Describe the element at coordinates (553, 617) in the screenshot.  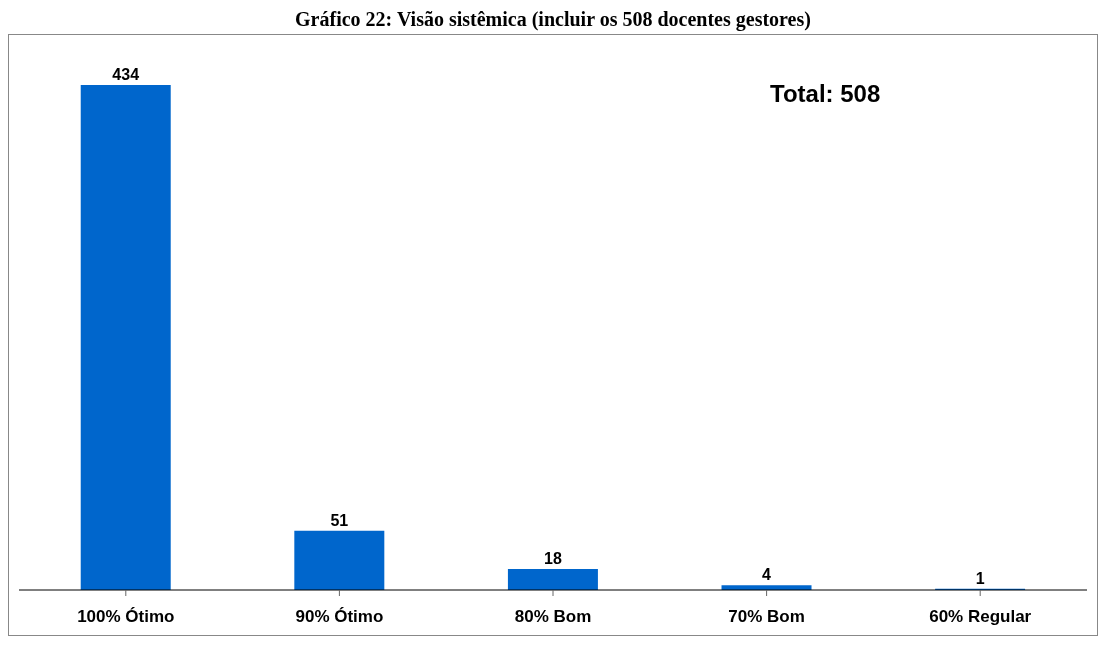
I see `x-tick-label: 80% Bom` at that location.